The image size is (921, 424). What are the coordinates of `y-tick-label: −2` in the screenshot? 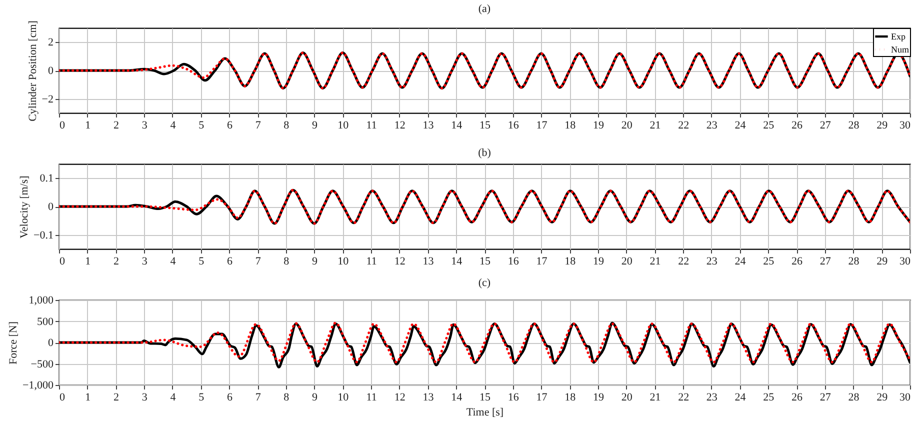 It's located at (48, 99).